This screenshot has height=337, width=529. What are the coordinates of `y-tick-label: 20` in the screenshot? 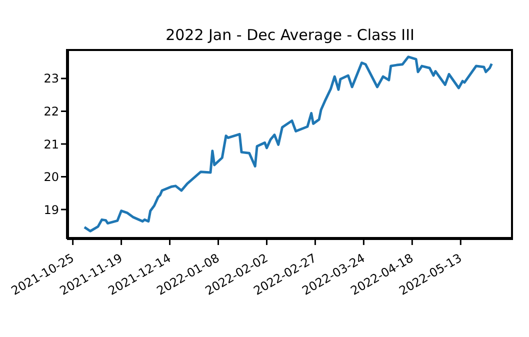 It's located at (51, 177).